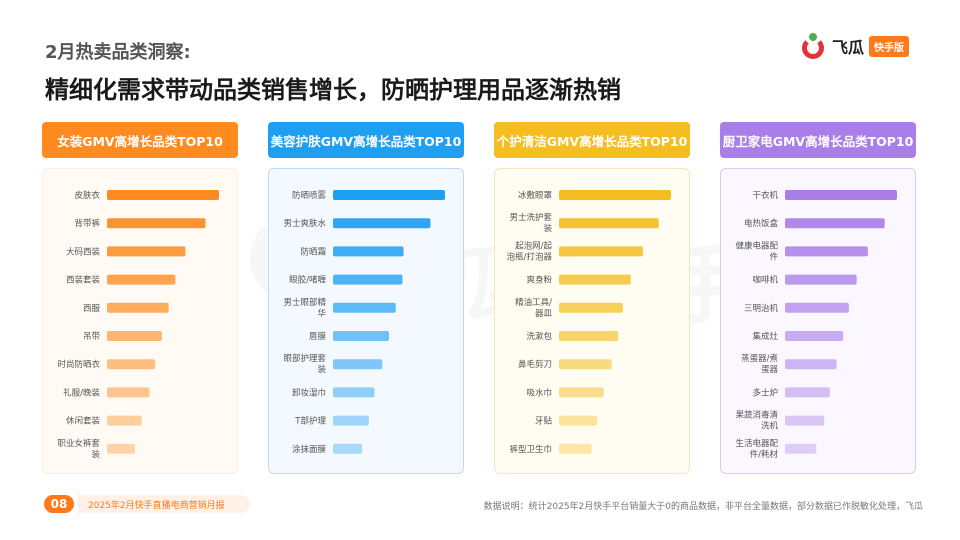 The image size is (960, 540). Describe the element at coordinates (848, 47) in the screenshot. I see `logo-name: 飞瓜` at that location.